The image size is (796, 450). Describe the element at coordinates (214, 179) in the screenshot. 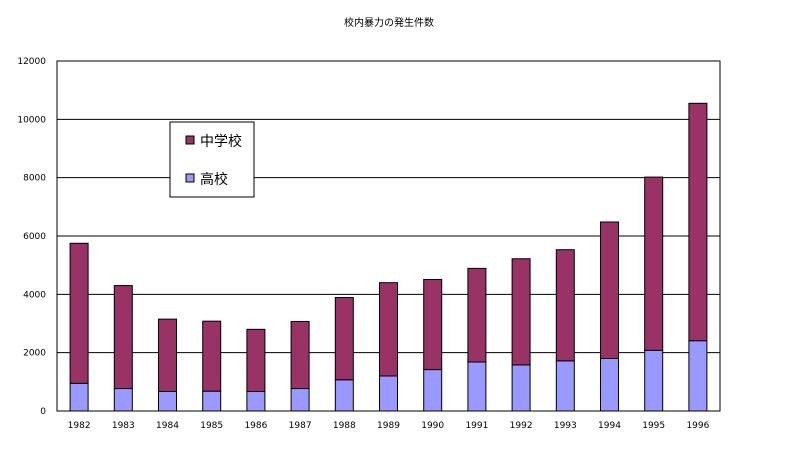

I see `legend-label: 高校` at that location.